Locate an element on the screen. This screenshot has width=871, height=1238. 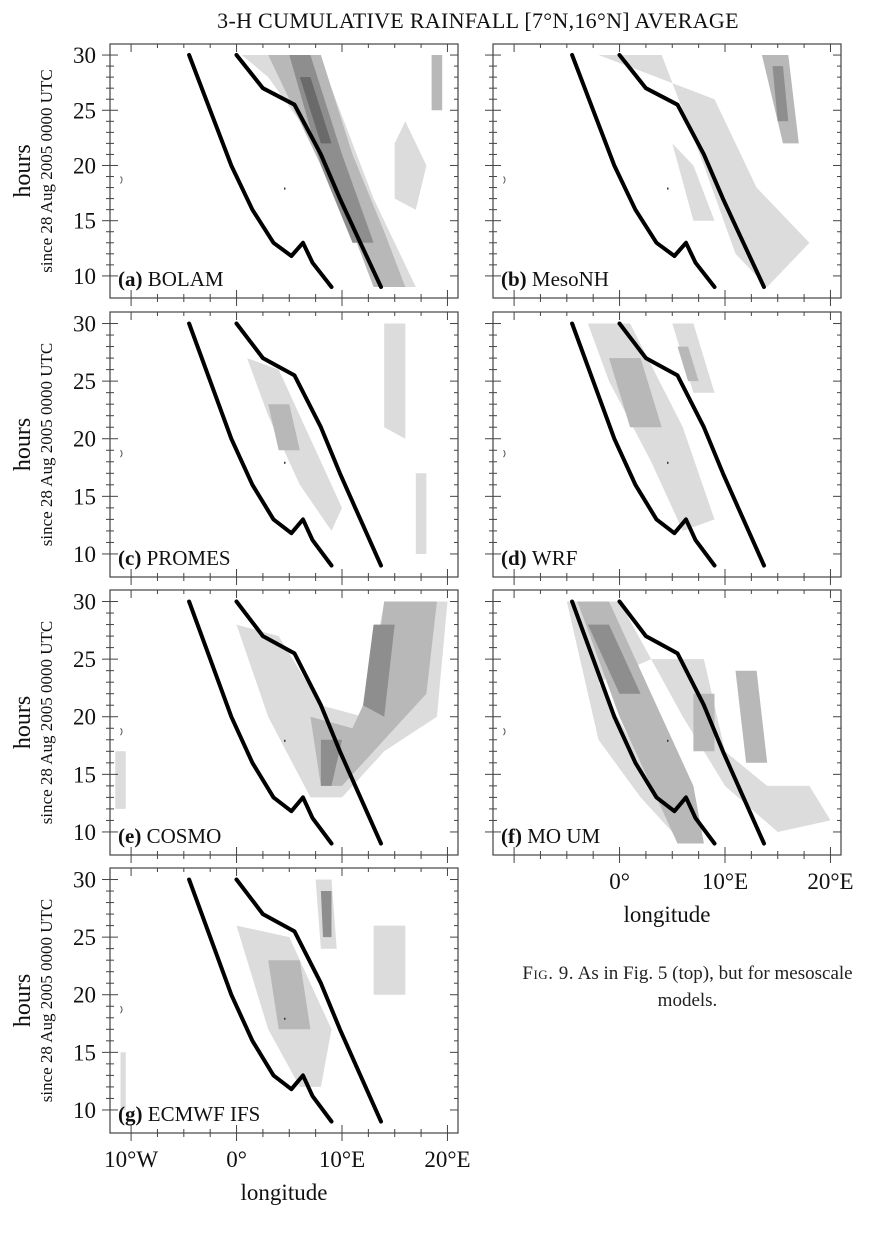
panel-label: (c) PROMES is located at coordinates (174, 558).